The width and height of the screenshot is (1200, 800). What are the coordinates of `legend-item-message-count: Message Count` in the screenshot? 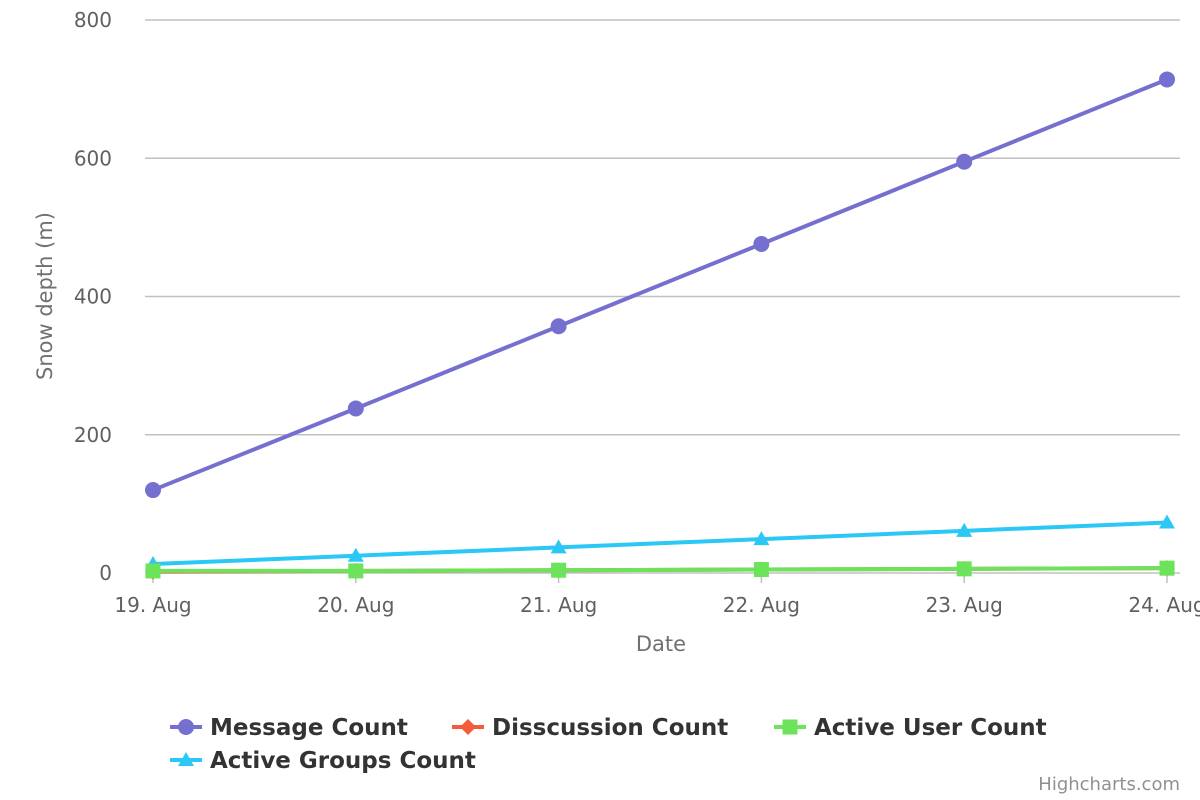 It's located at (289, 728).